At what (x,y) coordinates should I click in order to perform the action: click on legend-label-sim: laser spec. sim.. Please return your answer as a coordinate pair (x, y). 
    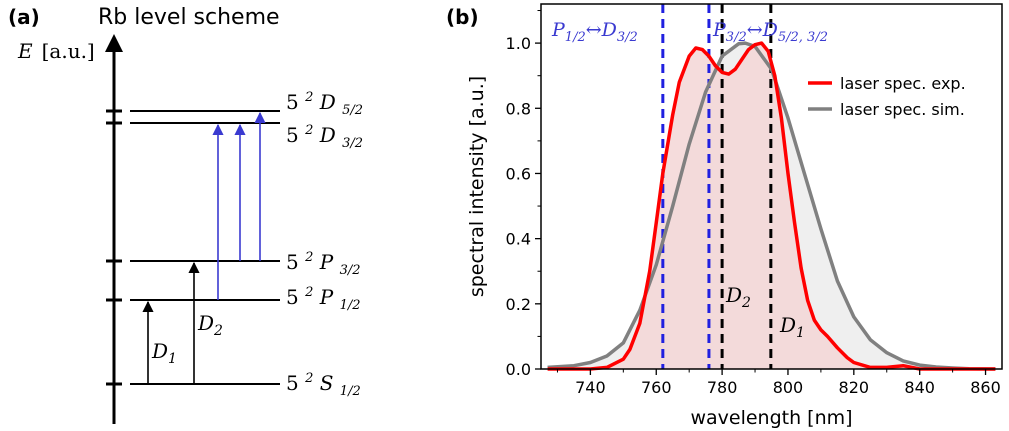
    Looking at the image, I should click on (902, 109).